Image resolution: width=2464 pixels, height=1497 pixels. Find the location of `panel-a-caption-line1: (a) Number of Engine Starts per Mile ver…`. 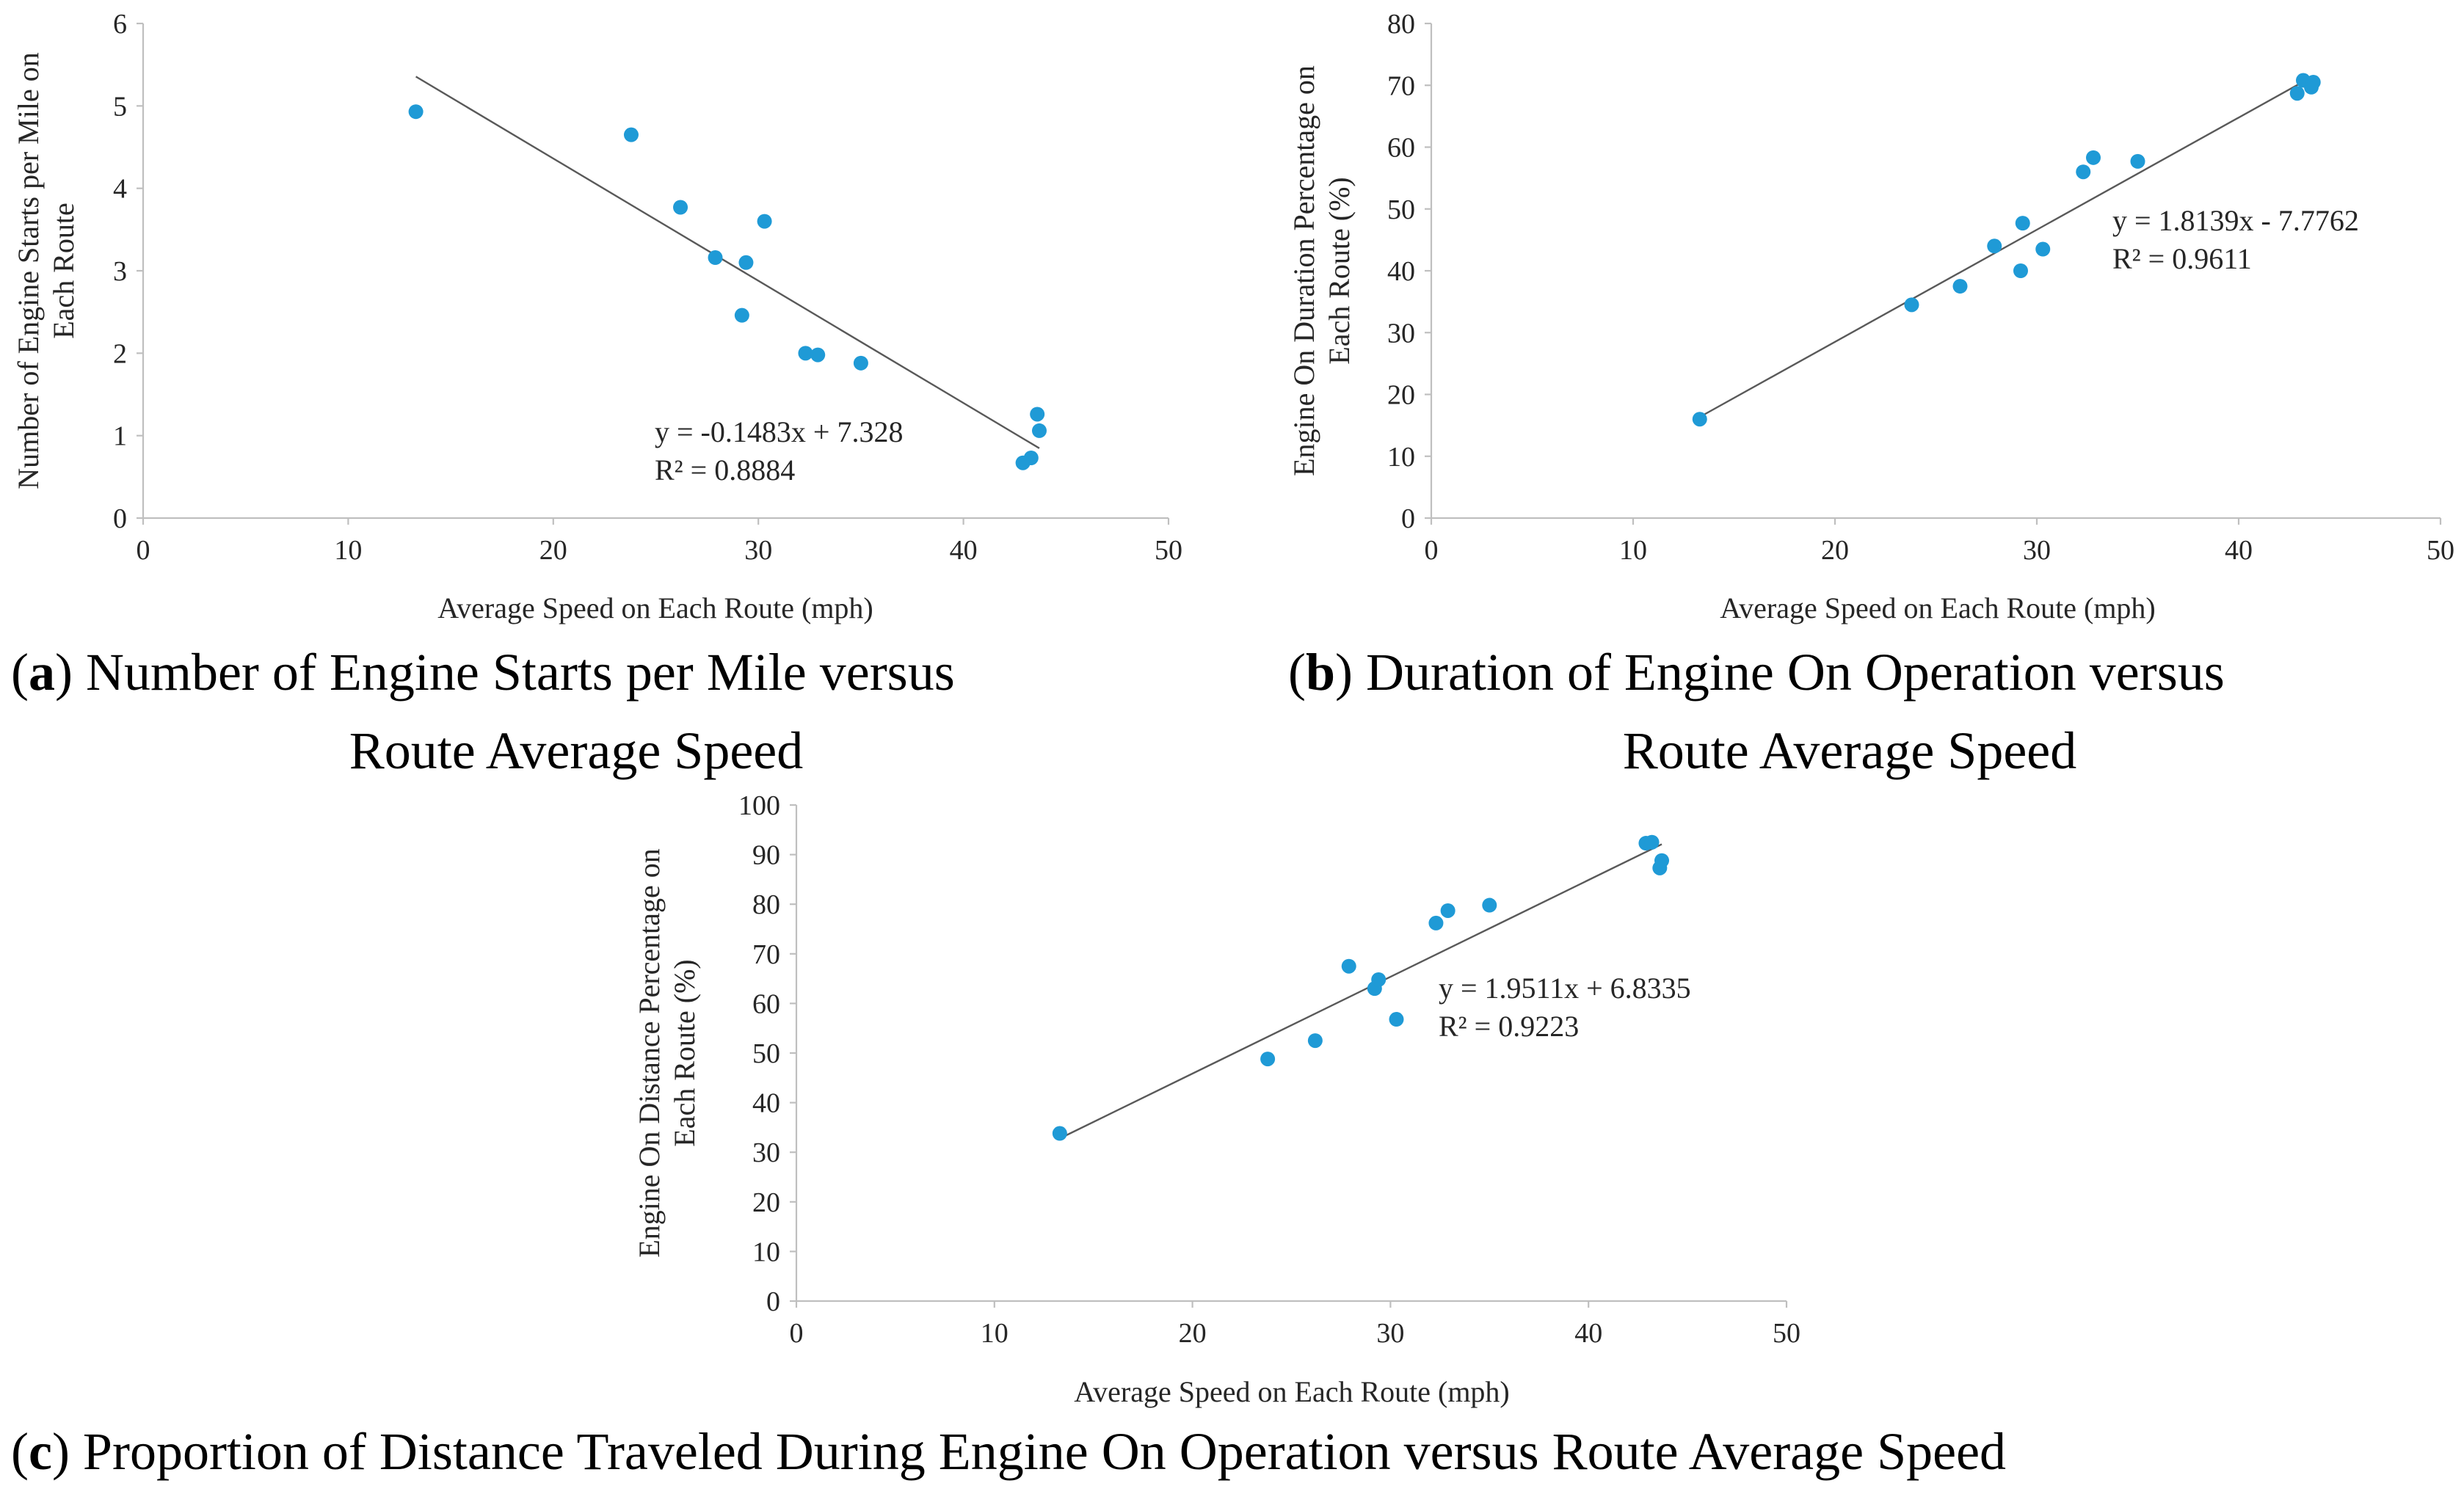

panel-a-caption-line1: (a) Number of Engine Starts per Mile ver… is located at coordinates (483, 672).